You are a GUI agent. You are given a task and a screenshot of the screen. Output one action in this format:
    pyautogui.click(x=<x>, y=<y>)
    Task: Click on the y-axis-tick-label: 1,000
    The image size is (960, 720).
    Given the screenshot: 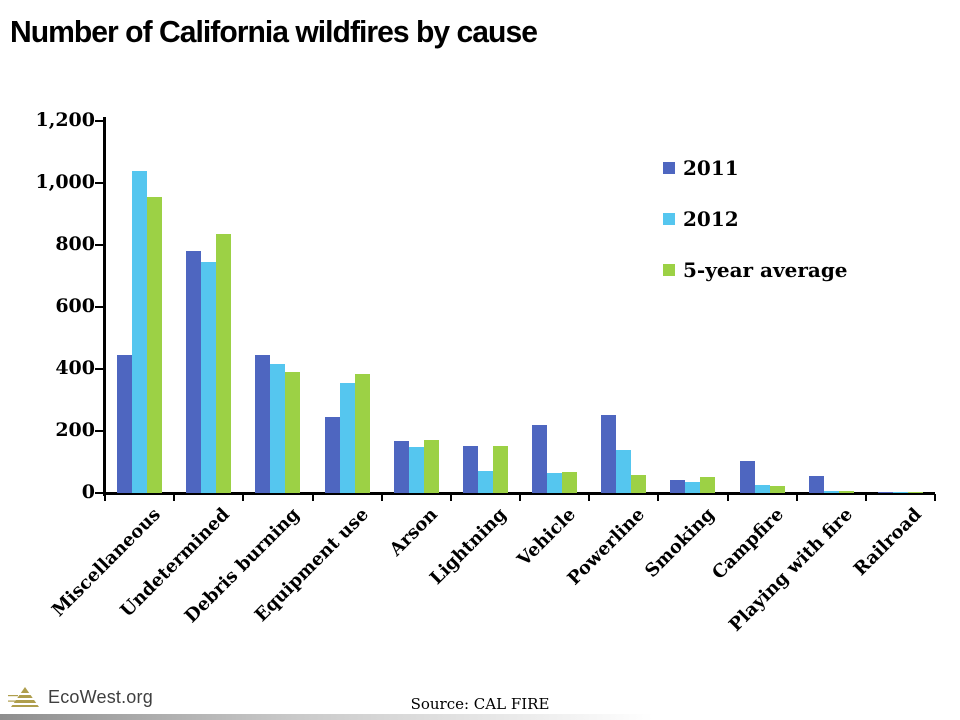 What is the action you would take?
    pyautogui.click(x=65, y=182)
    